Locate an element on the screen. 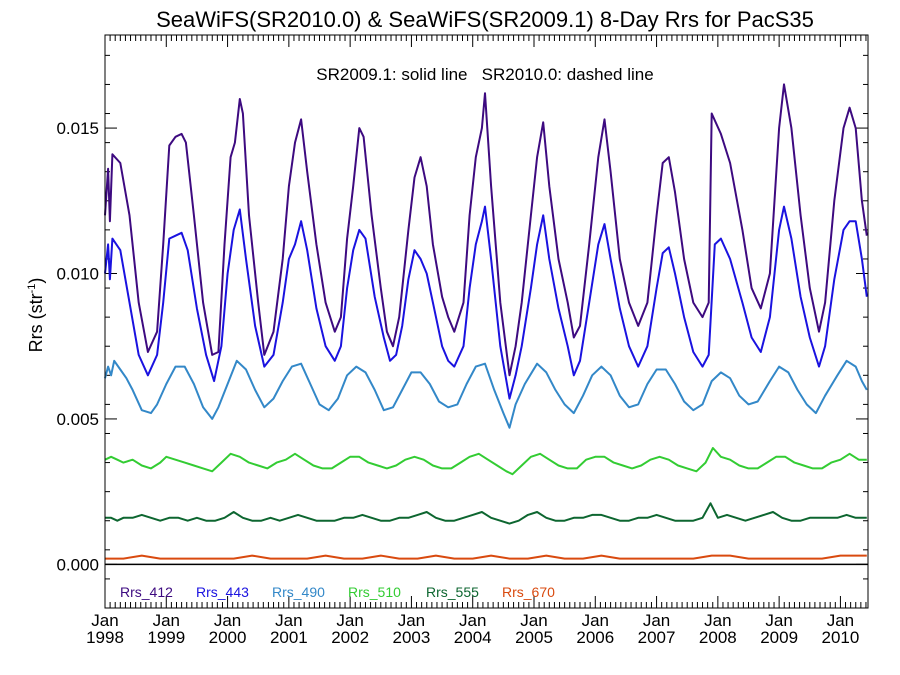 Image resolution: width=900 pixels, height=675 pixels. y-tick-label: 0.000 is located at coordinates (77, 564).